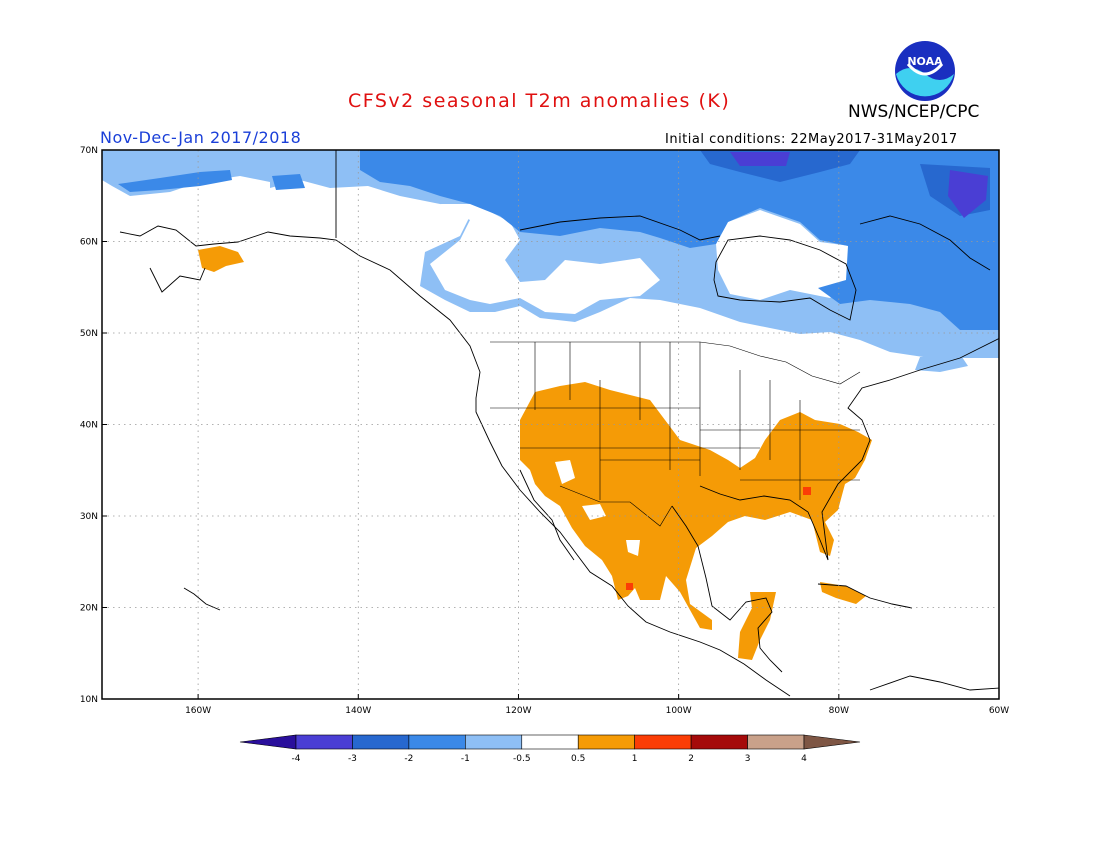 The image size is (1100, 850). What do you see at coordinates (522, 759) in the screenshot?
I see `legend-label: -0.5` at bounding box center [522, 759].